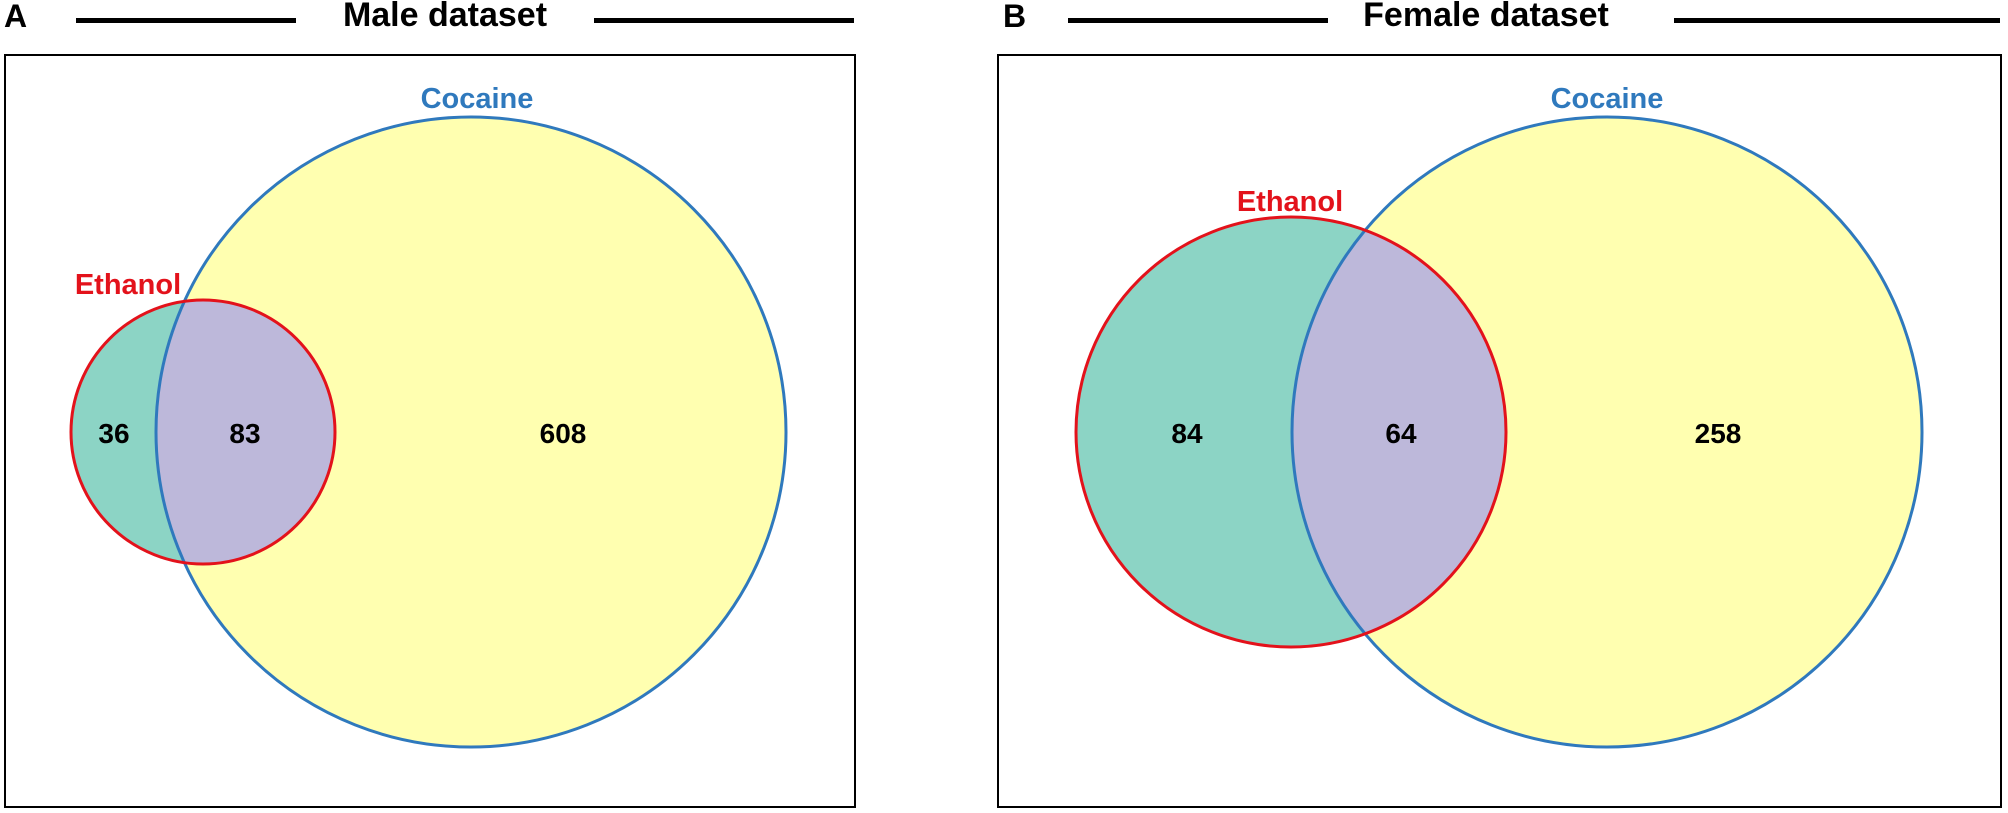  What do you see at coordinates (1718, 433) in the screenshot?
I see `count-cocaine-only: 258` at bounding box center [1718, 433].